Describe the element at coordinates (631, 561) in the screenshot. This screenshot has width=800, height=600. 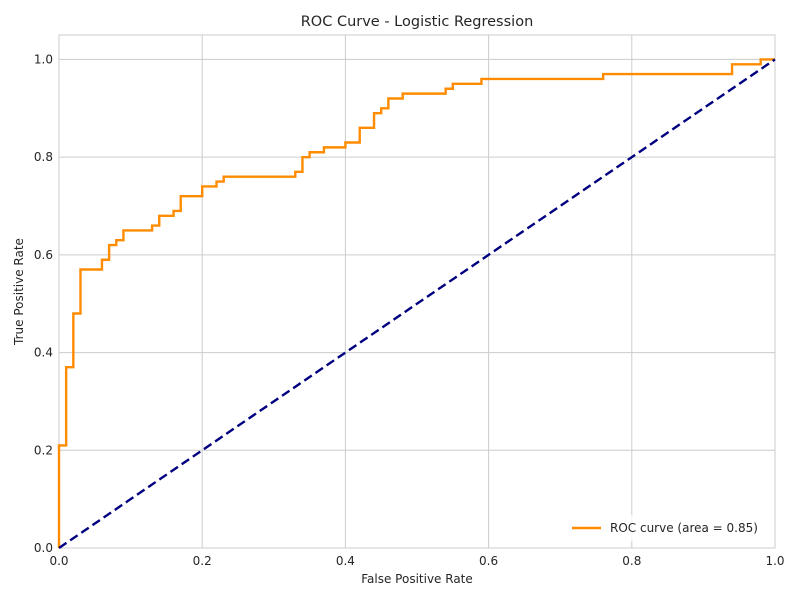
I see `x-tick-label: 0.8` at that location.